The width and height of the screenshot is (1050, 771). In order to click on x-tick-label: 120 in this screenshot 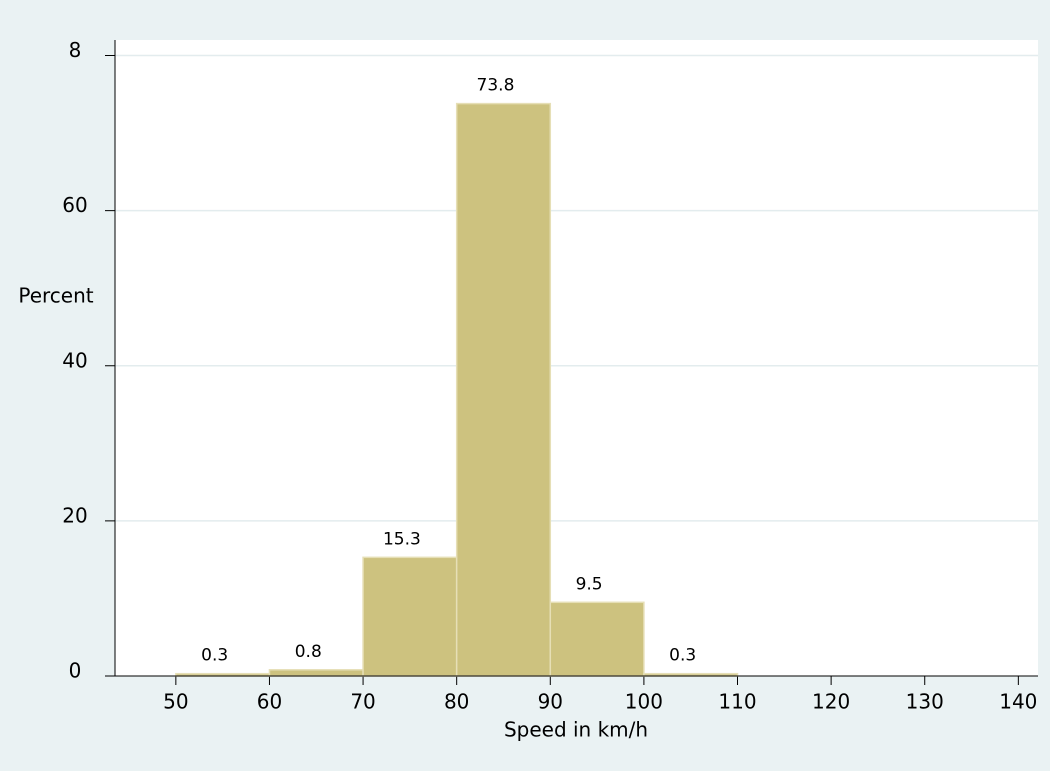, I will do `click(831, 702)`.